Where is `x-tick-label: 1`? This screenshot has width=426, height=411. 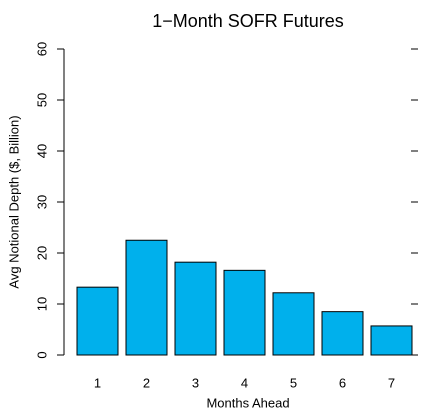 x-tick-label: 1 is located at coordinates (97, 382).